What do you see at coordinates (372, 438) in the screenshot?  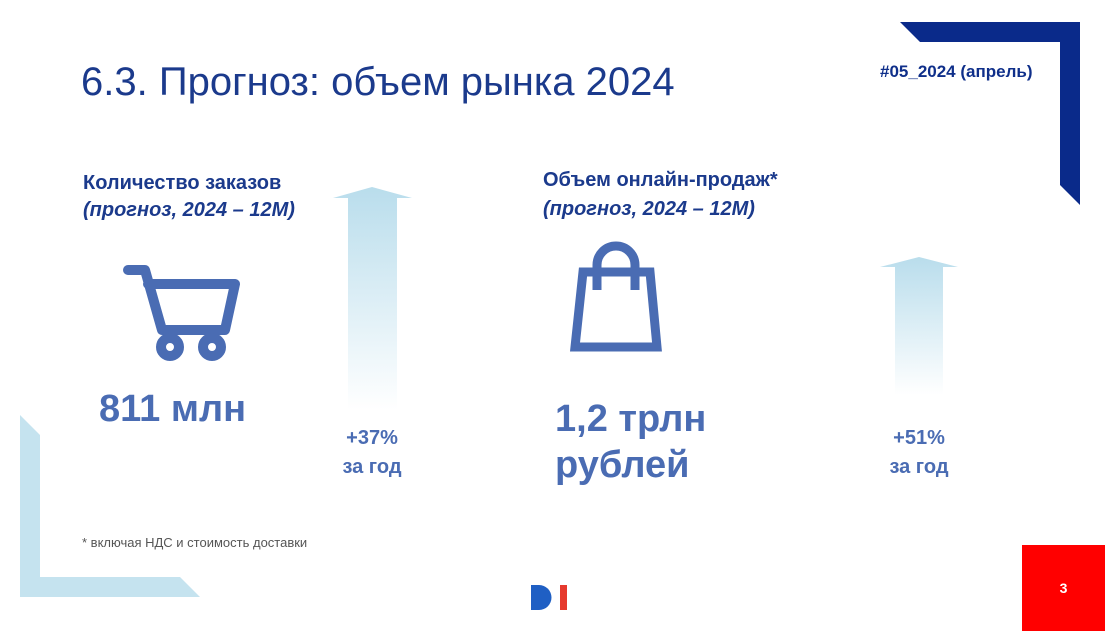 I see `growth: +37%` at bounding box center [372, 438].